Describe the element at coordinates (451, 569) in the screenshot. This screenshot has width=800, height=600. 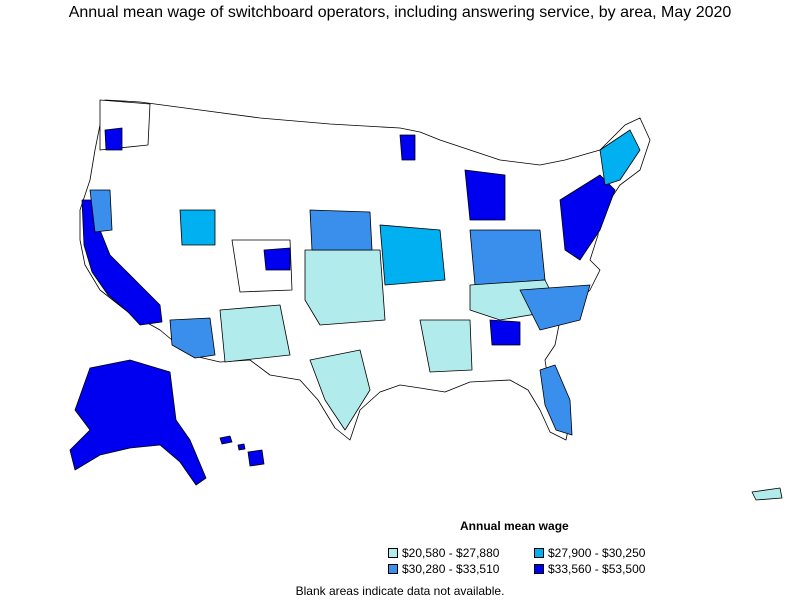
I see `legend-label: $30,280 - $33,510` at that location.